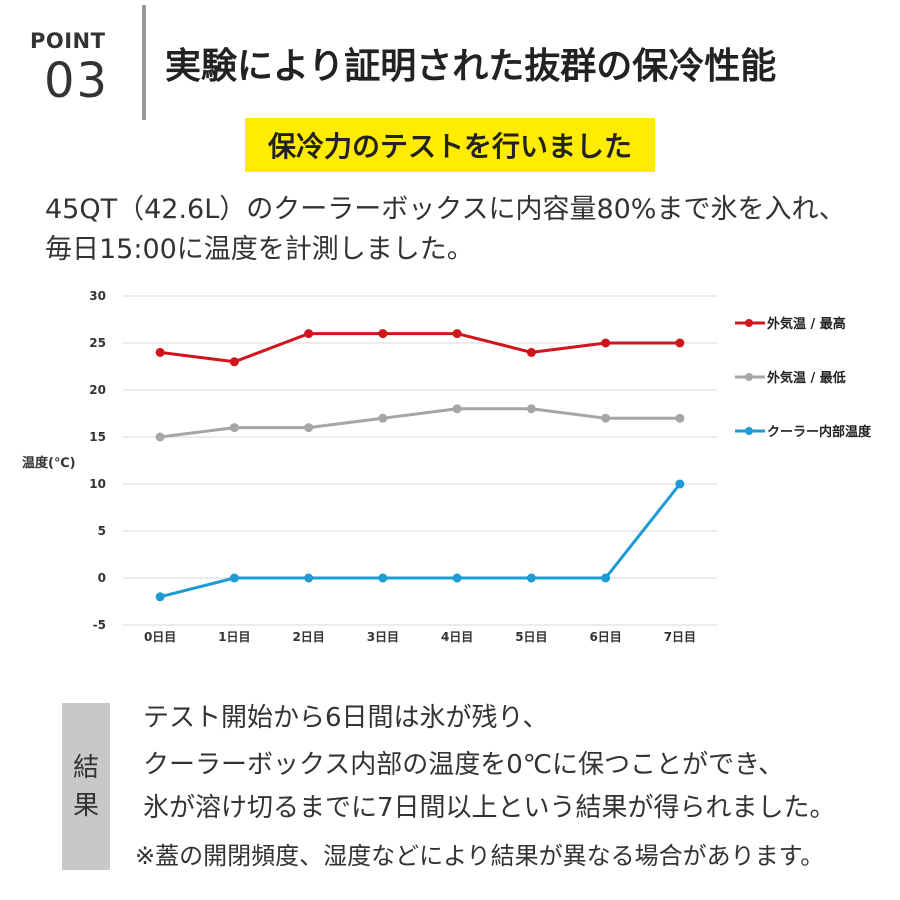 The image size is (900, 900). Describe the element at coordinates (464, 765) in the screenshot. I see `result-line-2: クーラーボックス内部の温度を0℃に保つことができ、` at that location.